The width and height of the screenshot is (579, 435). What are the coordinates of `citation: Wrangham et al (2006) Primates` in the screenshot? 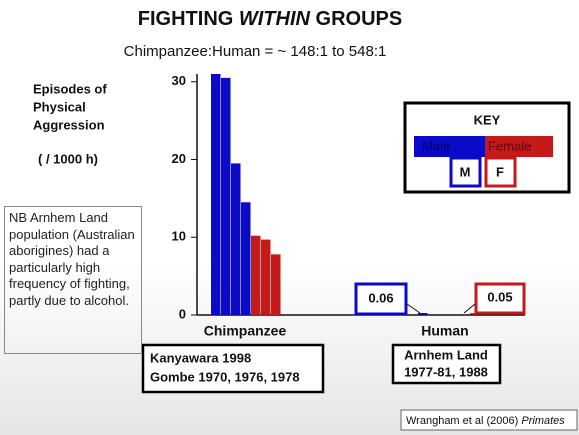 It's located at (485, 421).